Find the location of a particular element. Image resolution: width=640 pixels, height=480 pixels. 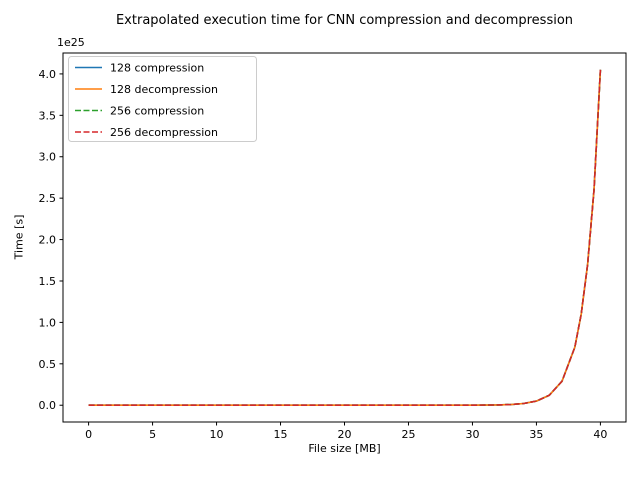

y-tick-label: 0.5 is located at coordinates (48, 364).